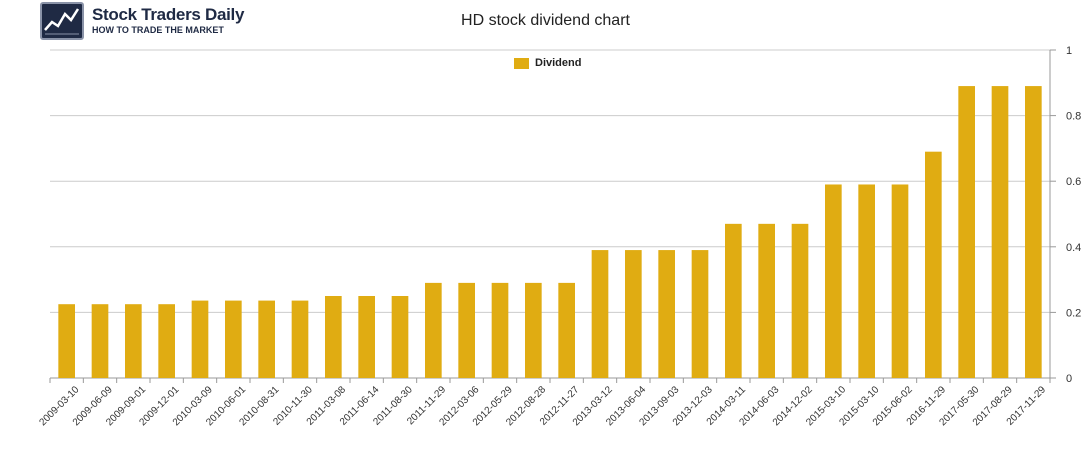 This screenshot has height=450, width=1091. I want to click on brand-tagline: HOW TO TRADE THE MARKET, so click(158, 30).